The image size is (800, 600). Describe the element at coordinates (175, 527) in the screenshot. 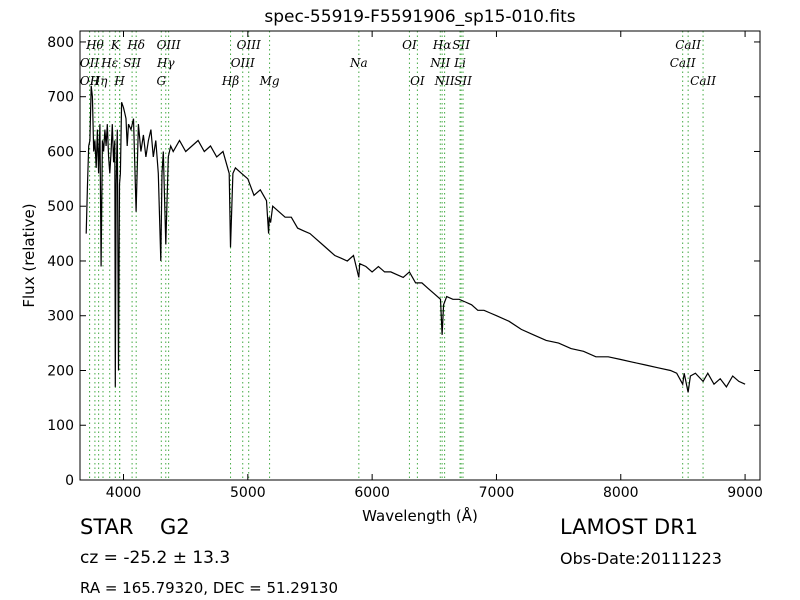

I see `subclass-label: G2` at that location.